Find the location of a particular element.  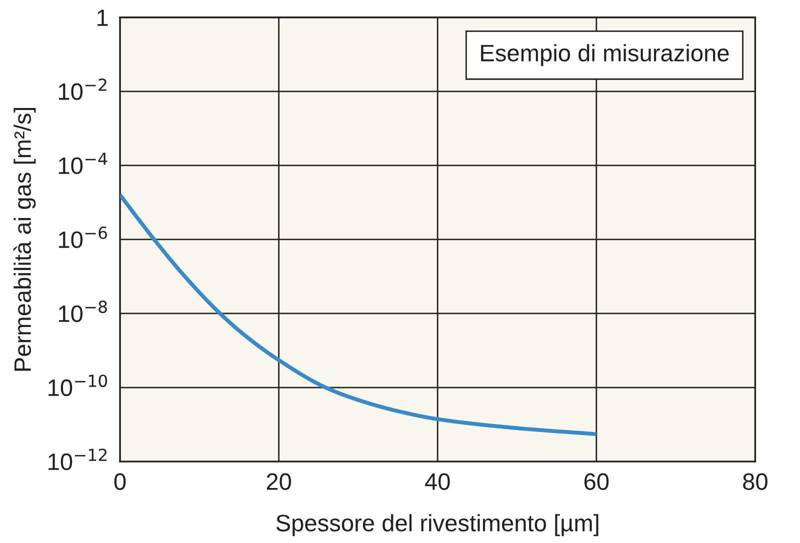

y-tick-label: 10$^{−12}$ is located at coordinates (77, 459).